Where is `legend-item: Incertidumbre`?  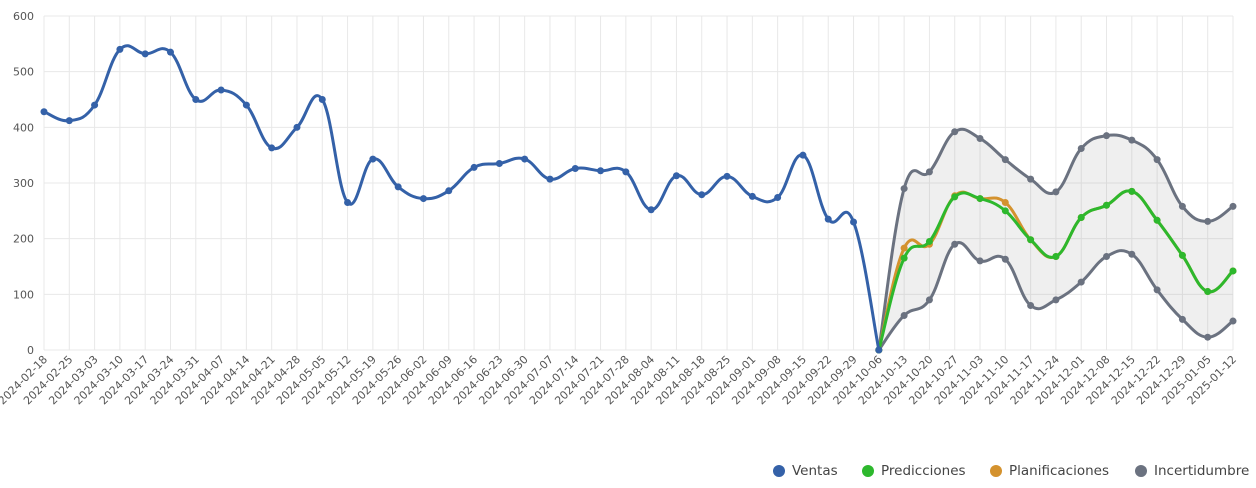 legend-item: Incertidumbre is located at coordinates (1192, 471).